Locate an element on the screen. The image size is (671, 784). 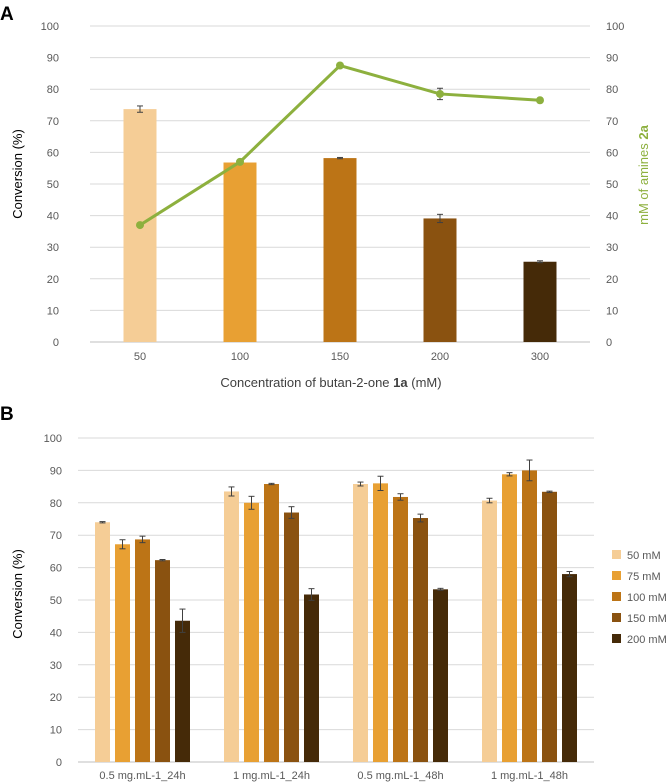
panel-b-y-tick-label: 40 is located at coordinates (56, 633).